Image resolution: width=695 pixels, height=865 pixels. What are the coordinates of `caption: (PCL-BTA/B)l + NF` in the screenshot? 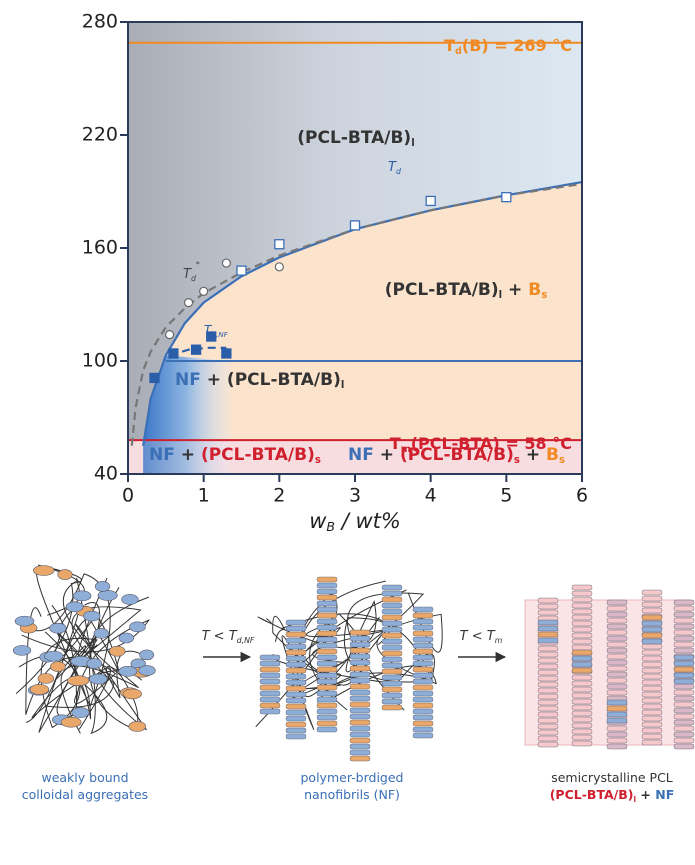 It's located at (612, 796).